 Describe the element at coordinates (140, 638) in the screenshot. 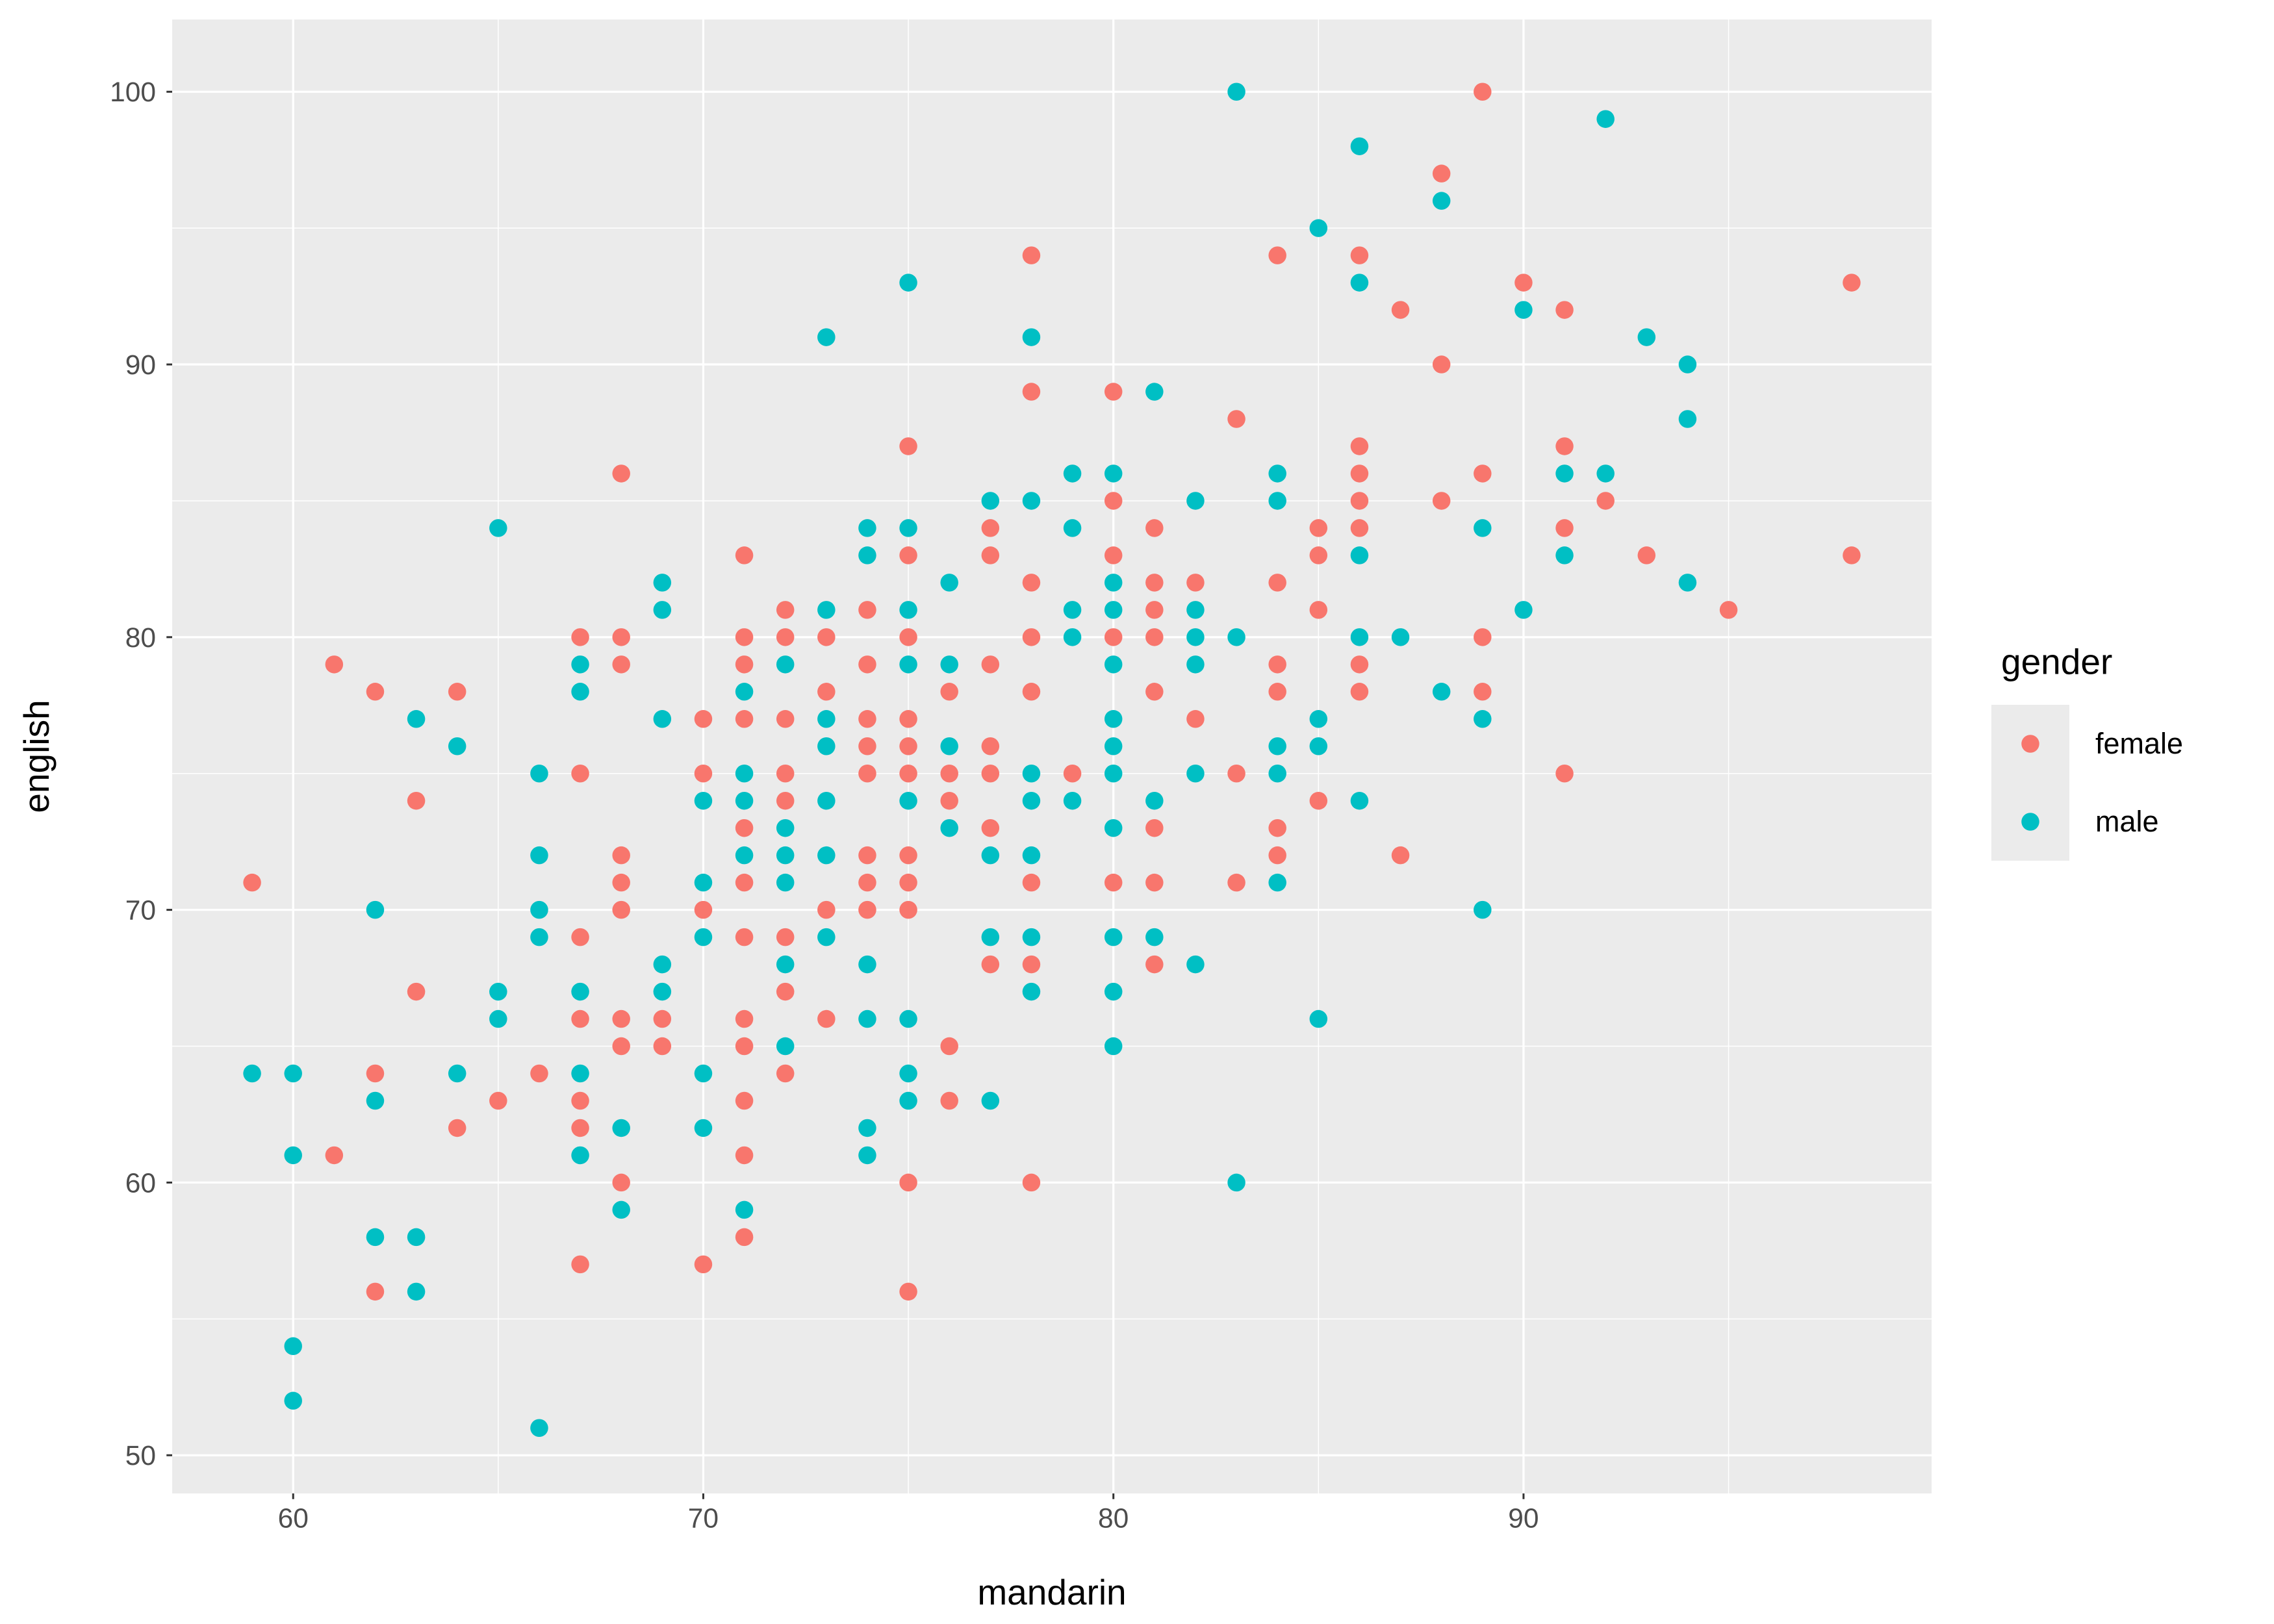

I see `y-tick-label: 80` at that location.